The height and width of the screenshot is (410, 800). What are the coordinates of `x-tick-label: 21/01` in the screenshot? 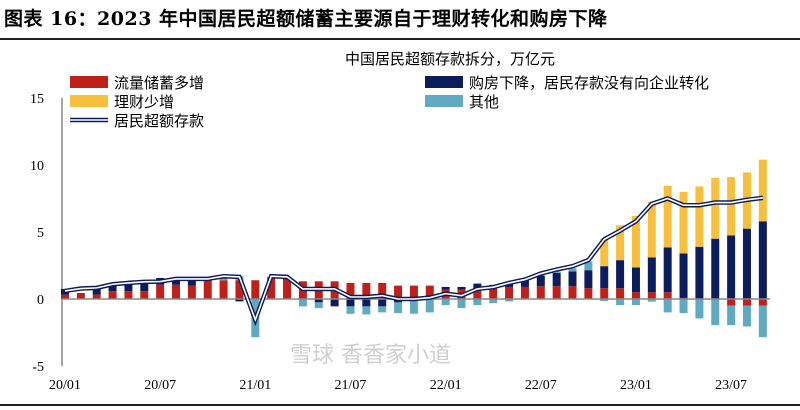 It's located at (255, 385).